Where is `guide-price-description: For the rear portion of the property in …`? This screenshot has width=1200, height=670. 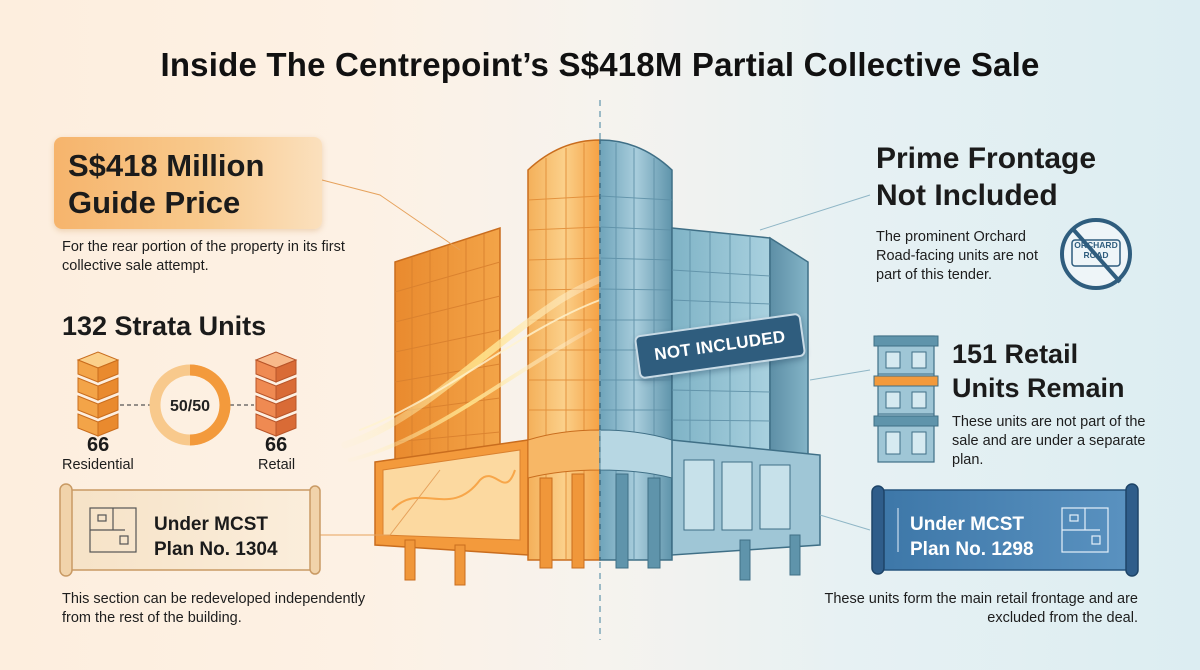 guide-price-description: For the rear portion of the property in … is located at coordinates (203, 256).